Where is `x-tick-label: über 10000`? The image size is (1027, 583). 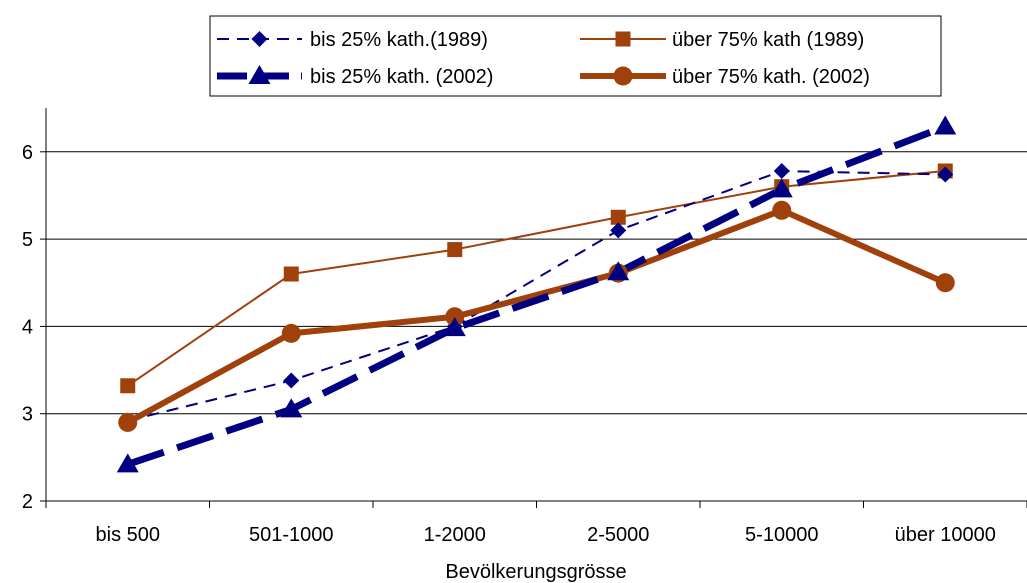
x-tick-label: über 10000 is located at coordinates (945, 535).